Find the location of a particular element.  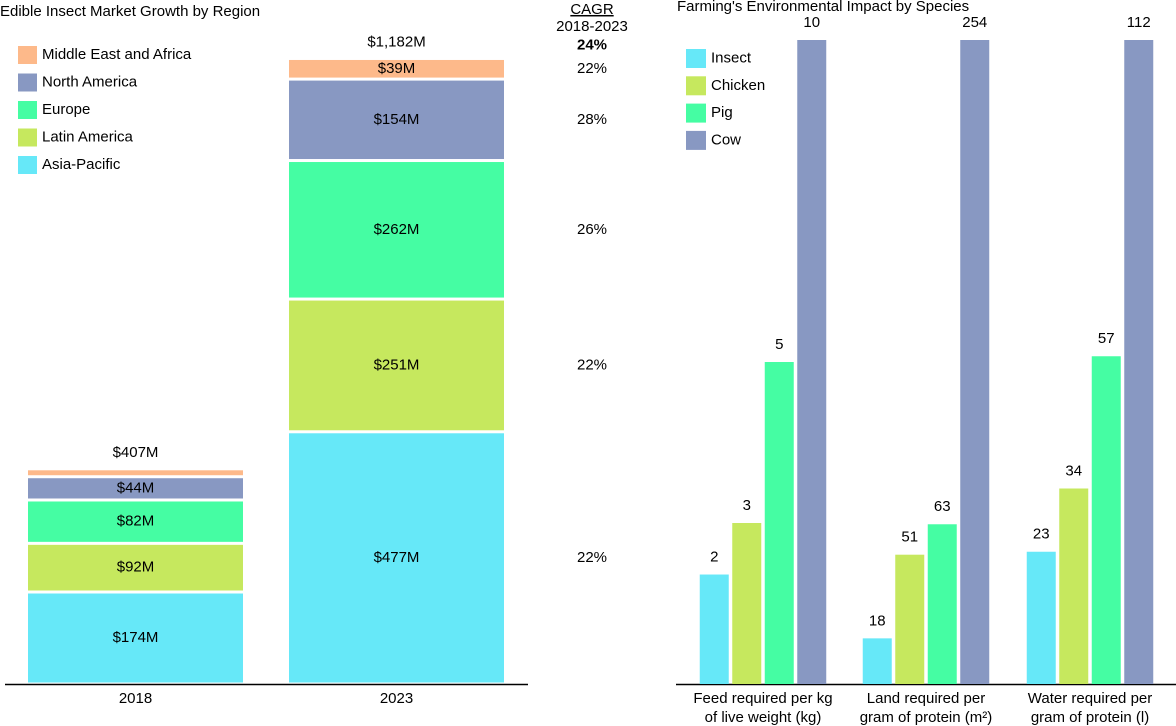

data-label: $39M is located at coordinates (397, 68).